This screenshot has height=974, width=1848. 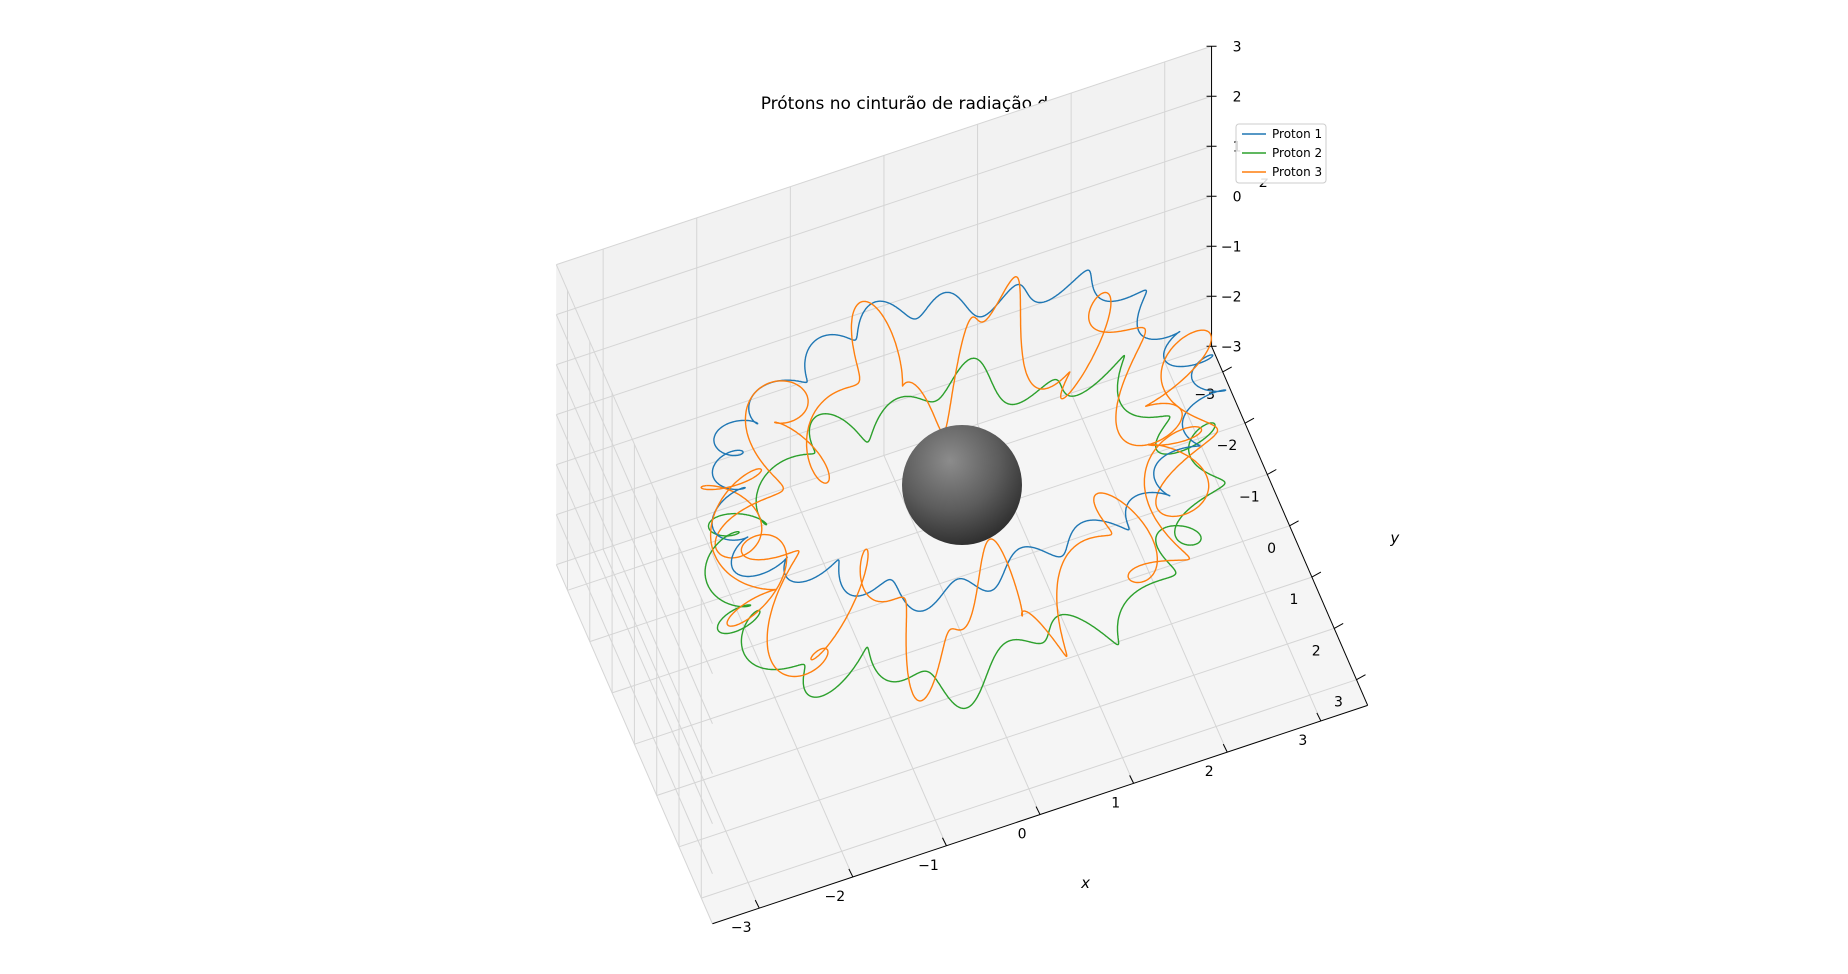 What do you see at coordinates (1271, 549) in the screenshot?
I see `y-tick-label: 0` at bounding box center [1271, 549].